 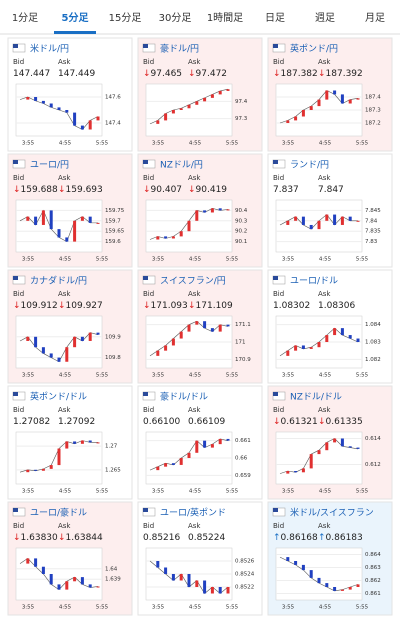 I want to click on y-tick-label: 97.3, so click(x=241, y=119).